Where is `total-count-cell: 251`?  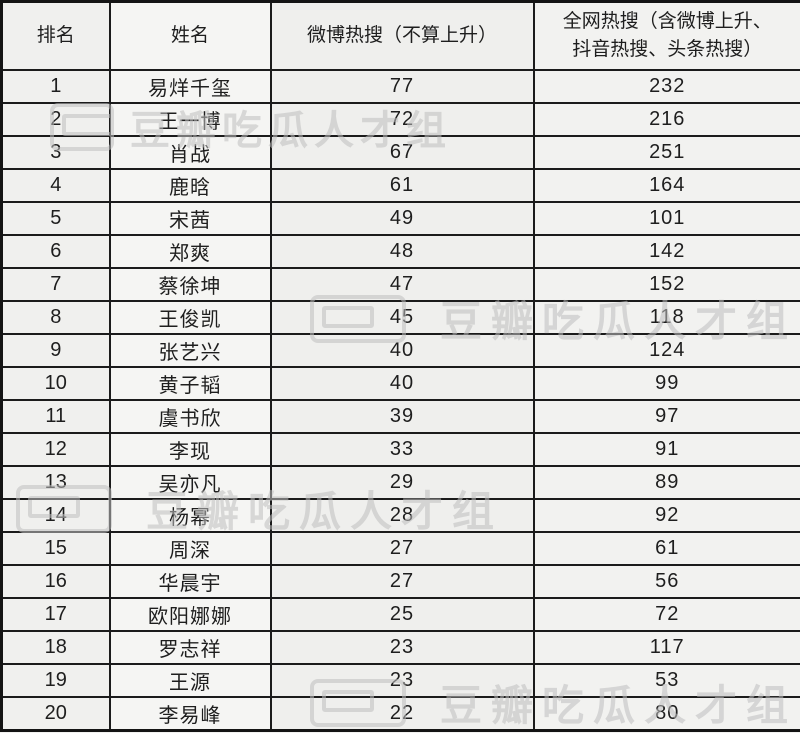
total-count-cell: 251 is located at coordinates (667, 152).